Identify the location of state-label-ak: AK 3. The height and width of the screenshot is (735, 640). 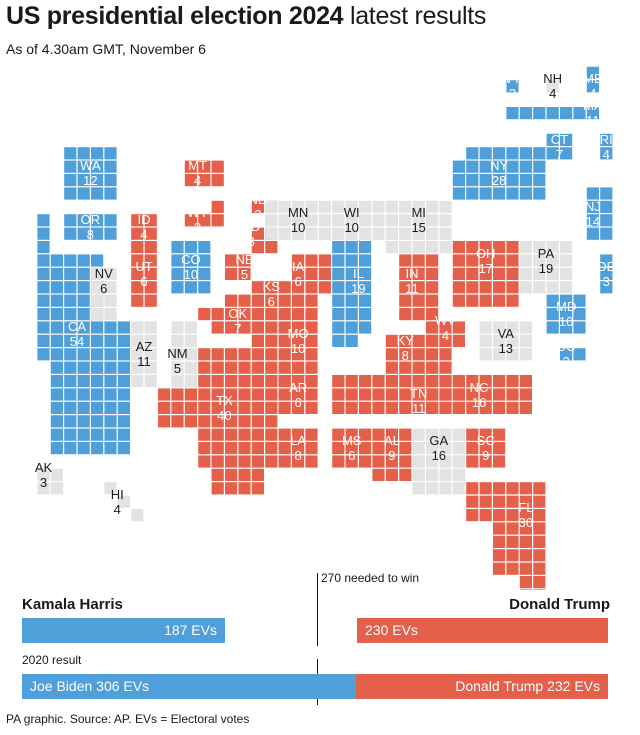
(44, 475).